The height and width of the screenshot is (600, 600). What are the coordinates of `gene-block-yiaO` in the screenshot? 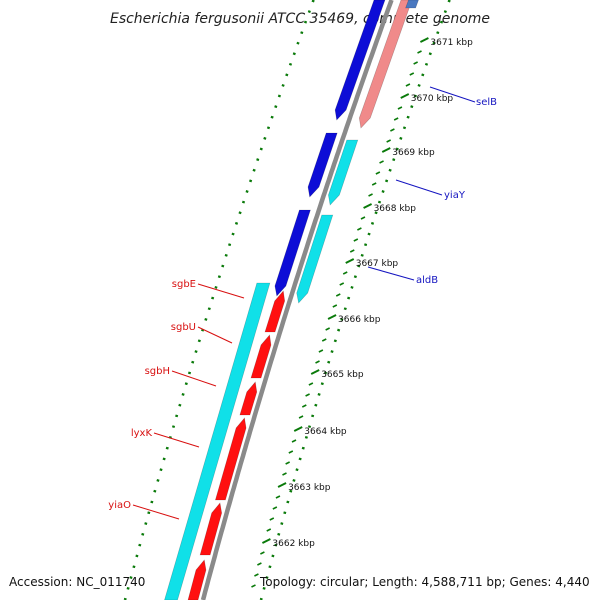 It's located at (211, 529).